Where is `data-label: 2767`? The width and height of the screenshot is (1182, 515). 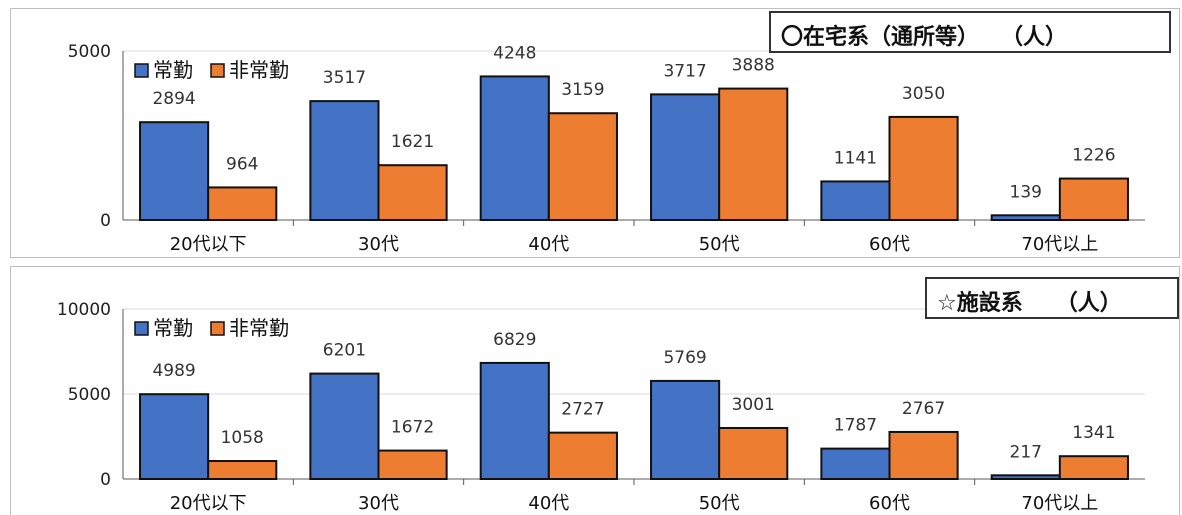
data-label: 2767 is located at coordinates (923, 409).